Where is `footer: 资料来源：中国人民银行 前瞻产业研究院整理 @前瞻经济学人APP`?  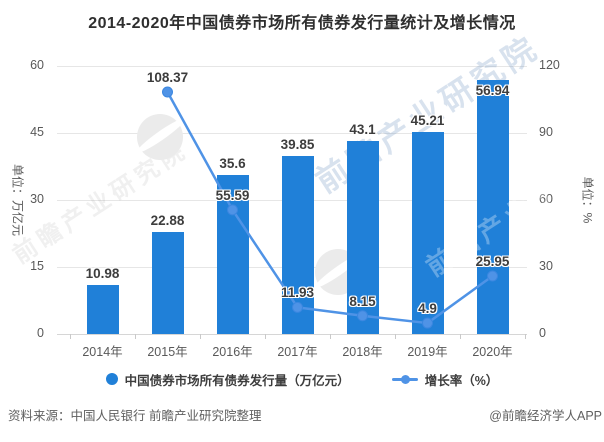 footer: 资料来源：中国人民银行 前瞻产业研究院整理 @前瞻经济学人APP is located at coordinates (302, 415).